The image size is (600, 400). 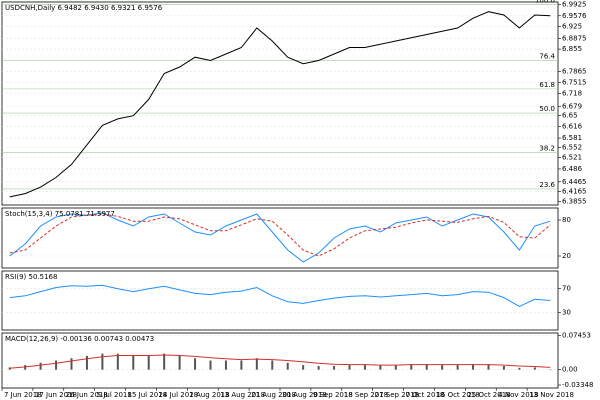 What do you see at coordinates (574, 4) in the screenshot?
I see `y-tick-label: 6.9925` at bounding box center [574, 4].